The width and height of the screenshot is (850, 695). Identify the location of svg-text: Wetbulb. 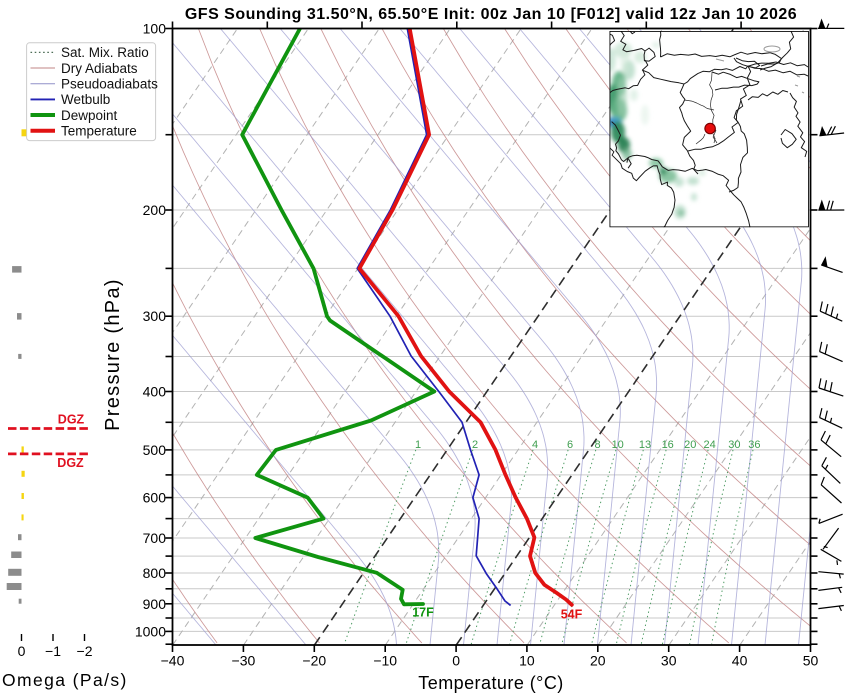
(85, 99).